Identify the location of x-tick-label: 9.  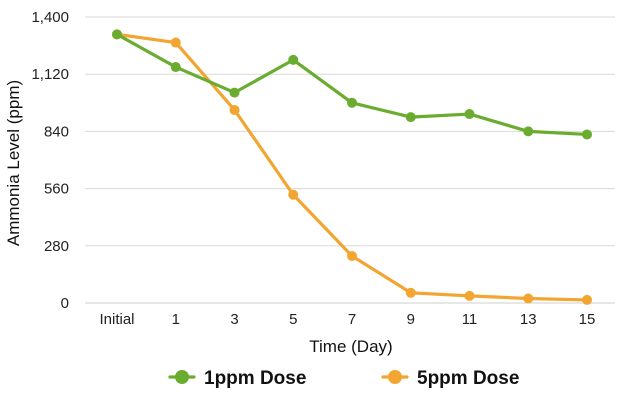
(411, 319).